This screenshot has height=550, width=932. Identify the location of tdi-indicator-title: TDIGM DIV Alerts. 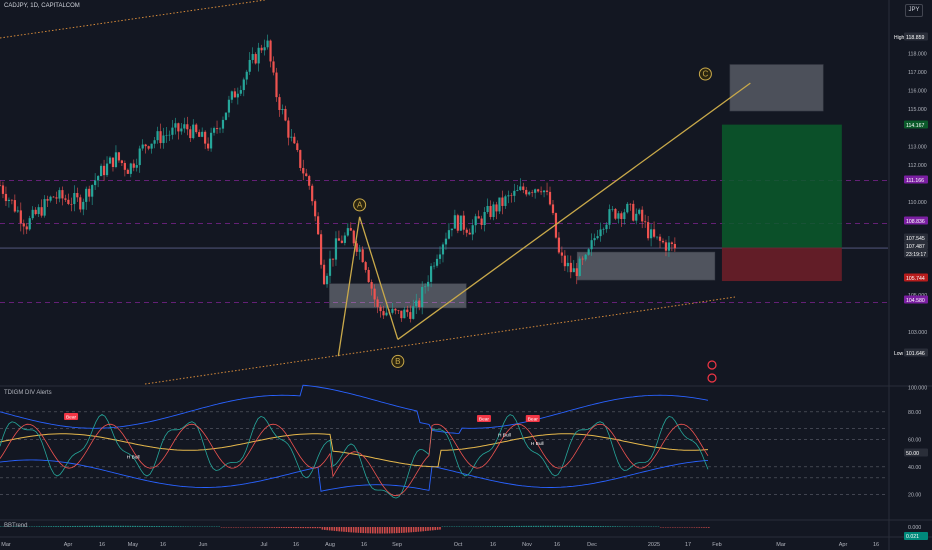
(28, 393).